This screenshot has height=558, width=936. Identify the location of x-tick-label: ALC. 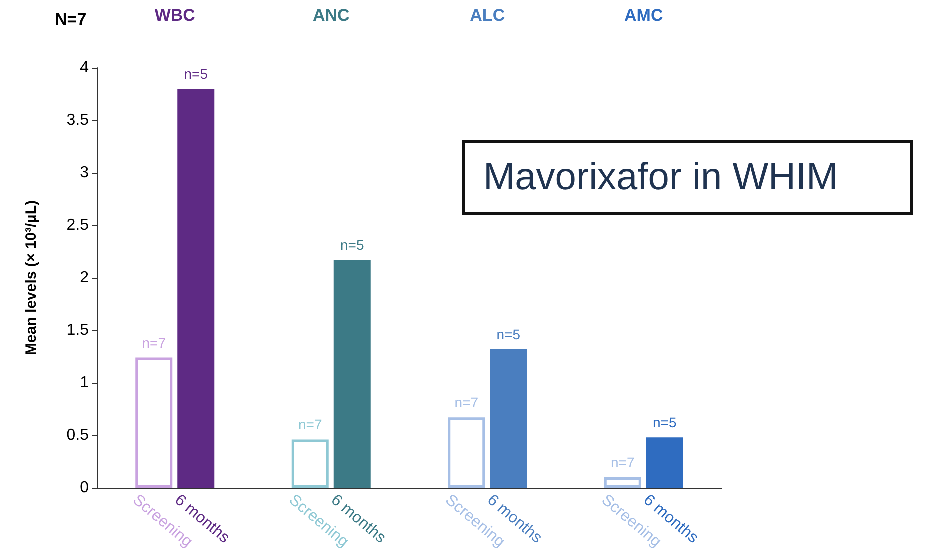
(488, 15).